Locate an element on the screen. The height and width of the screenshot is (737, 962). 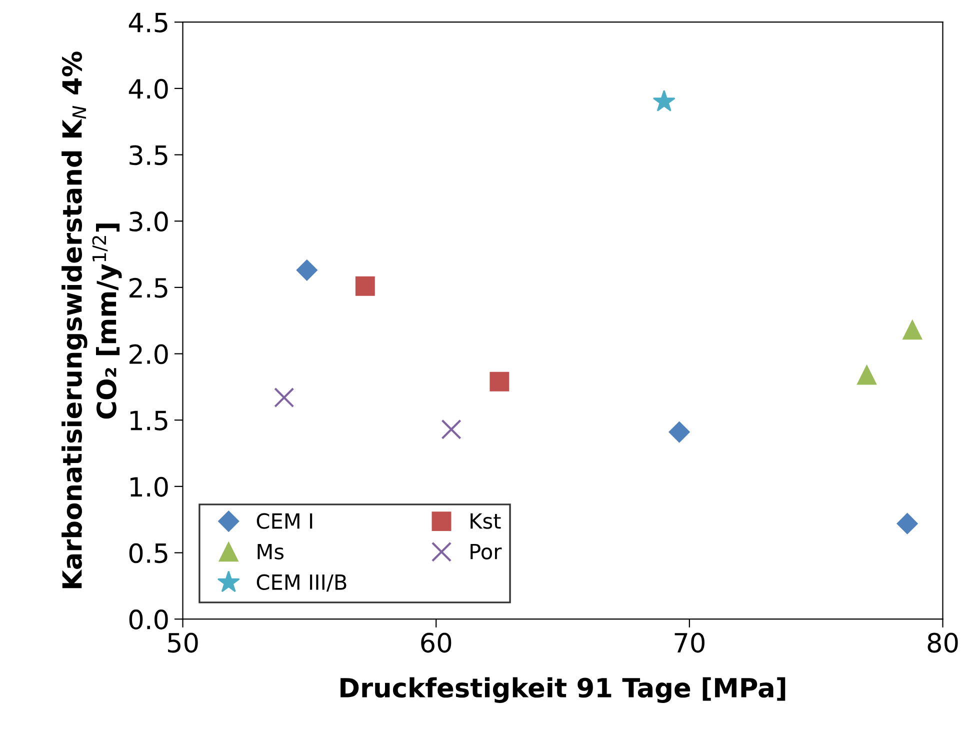
text: Karbonatisierungswiderstand K$_{N}$ 4% CO₂ [mm/y$^{1/2}$] is located at coordinates (92, 320).